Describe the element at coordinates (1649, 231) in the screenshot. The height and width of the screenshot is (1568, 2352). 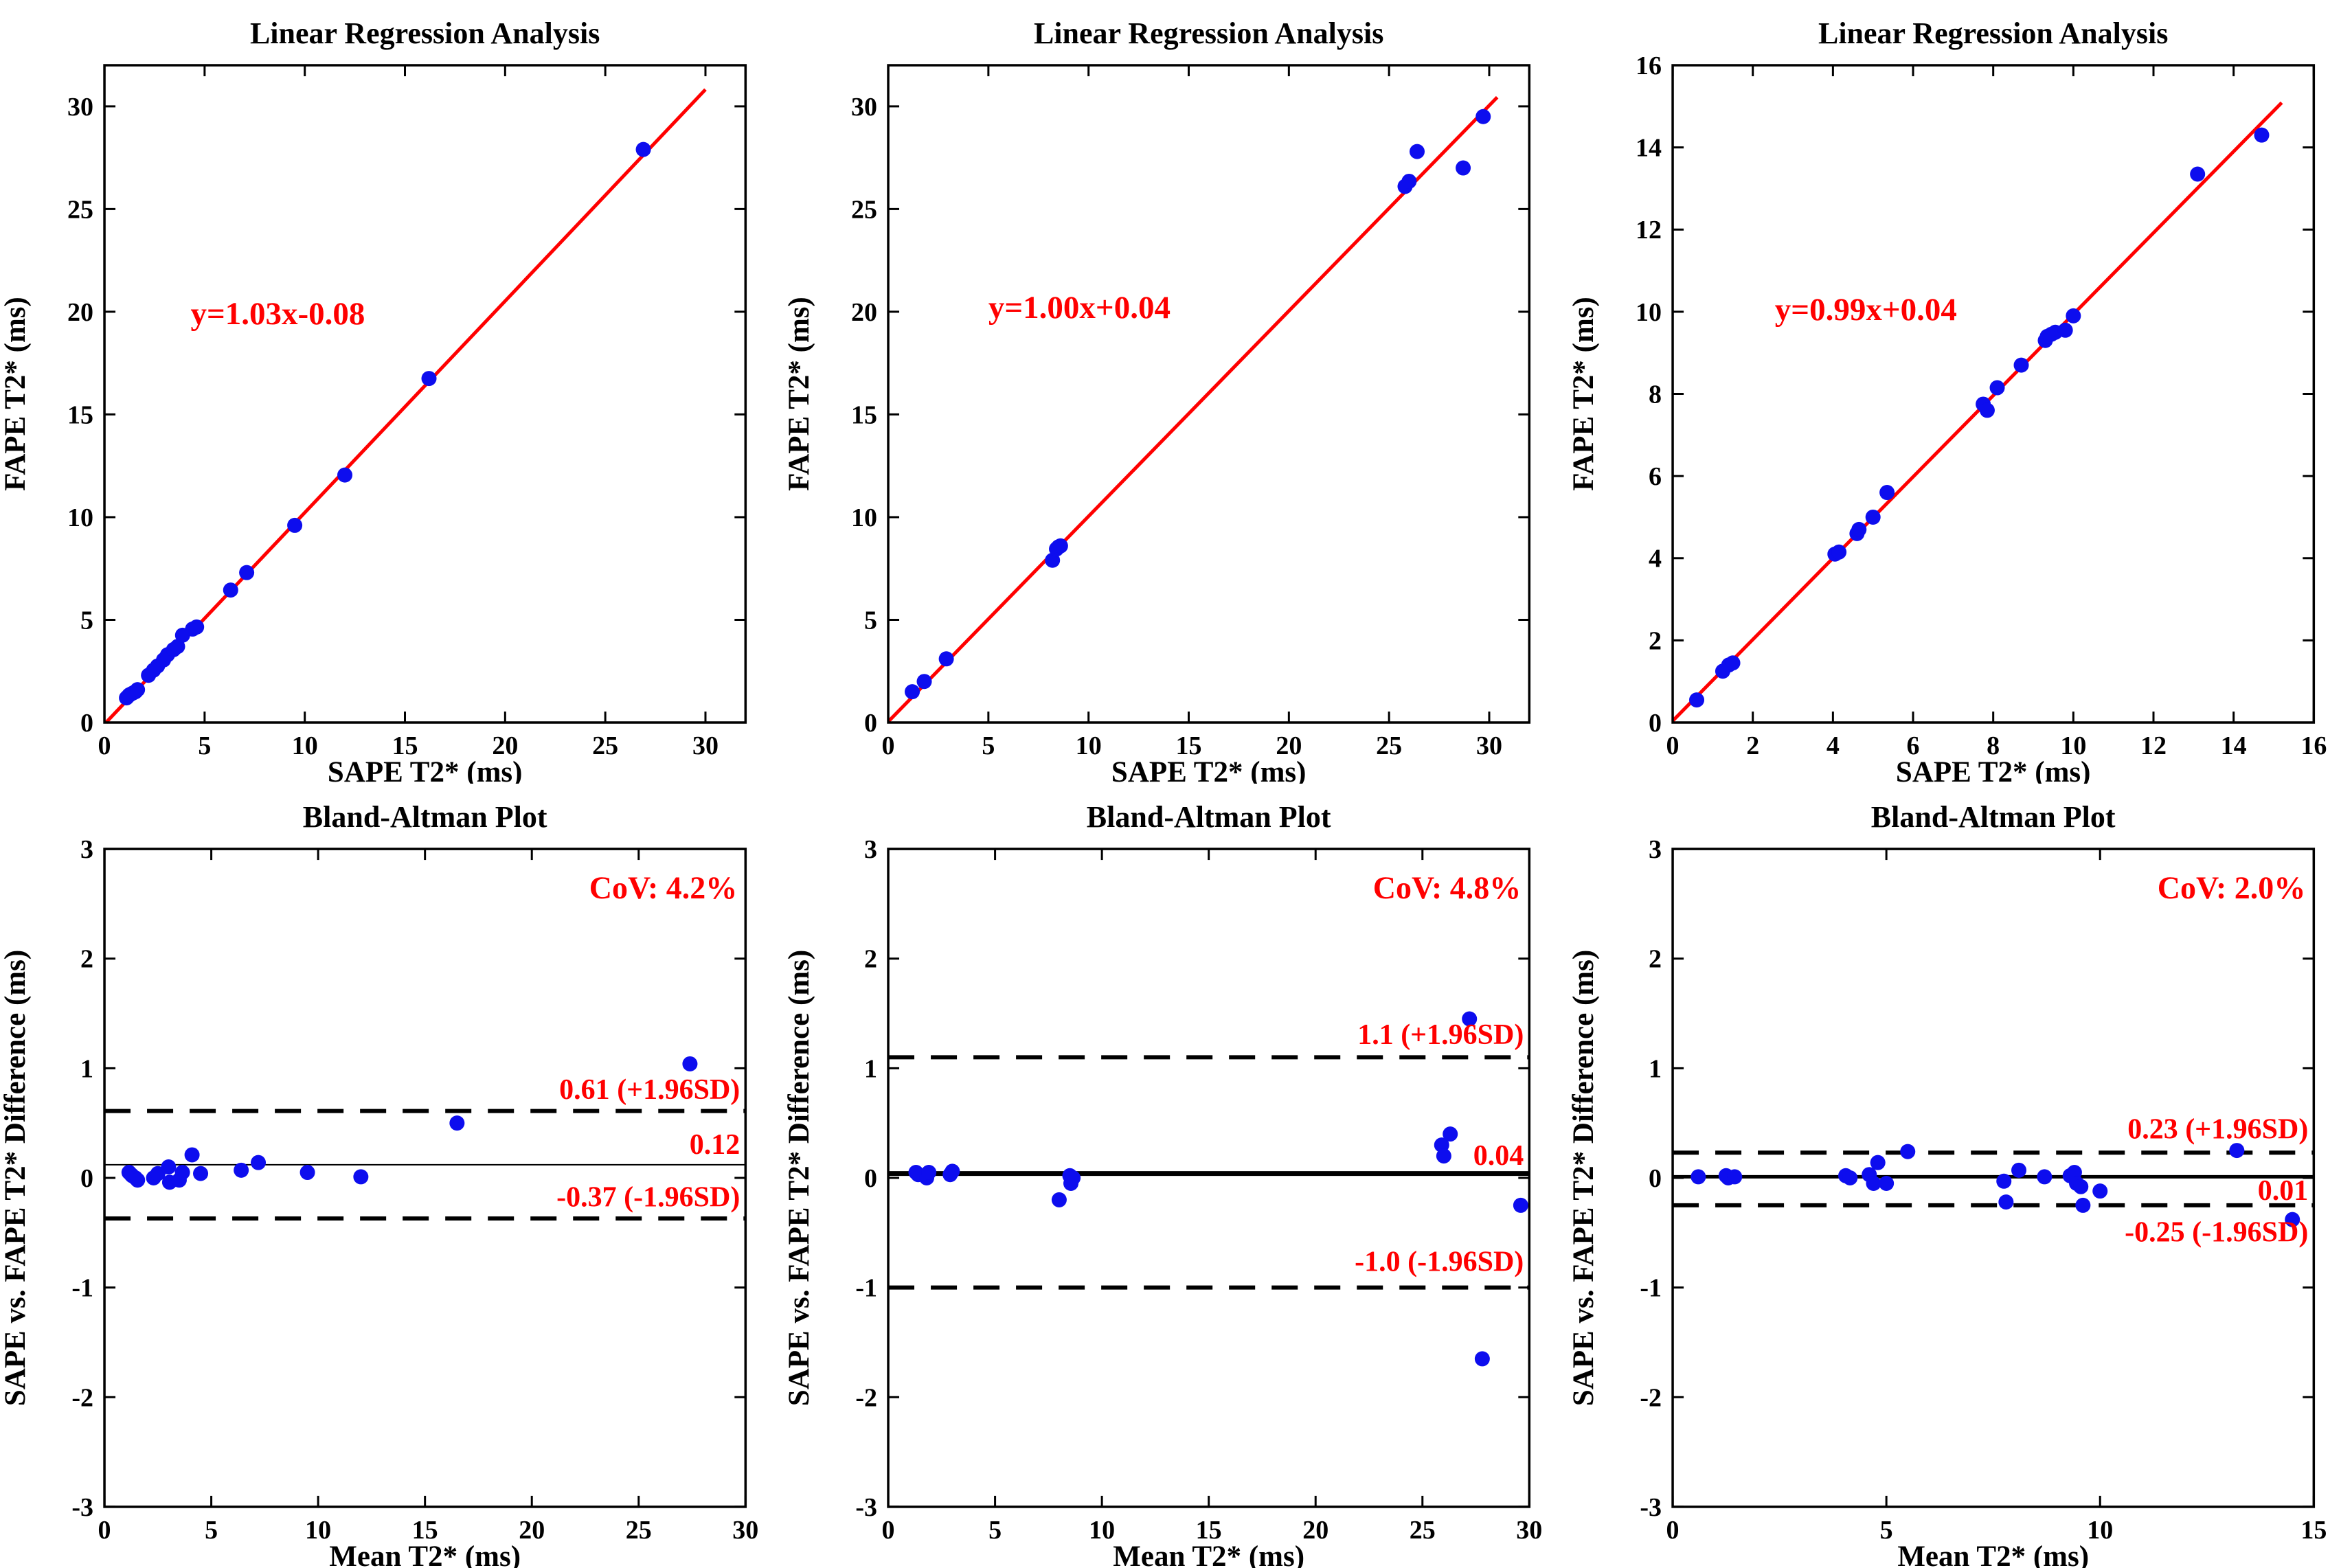
I see `y-tick-label: 12` at that location.